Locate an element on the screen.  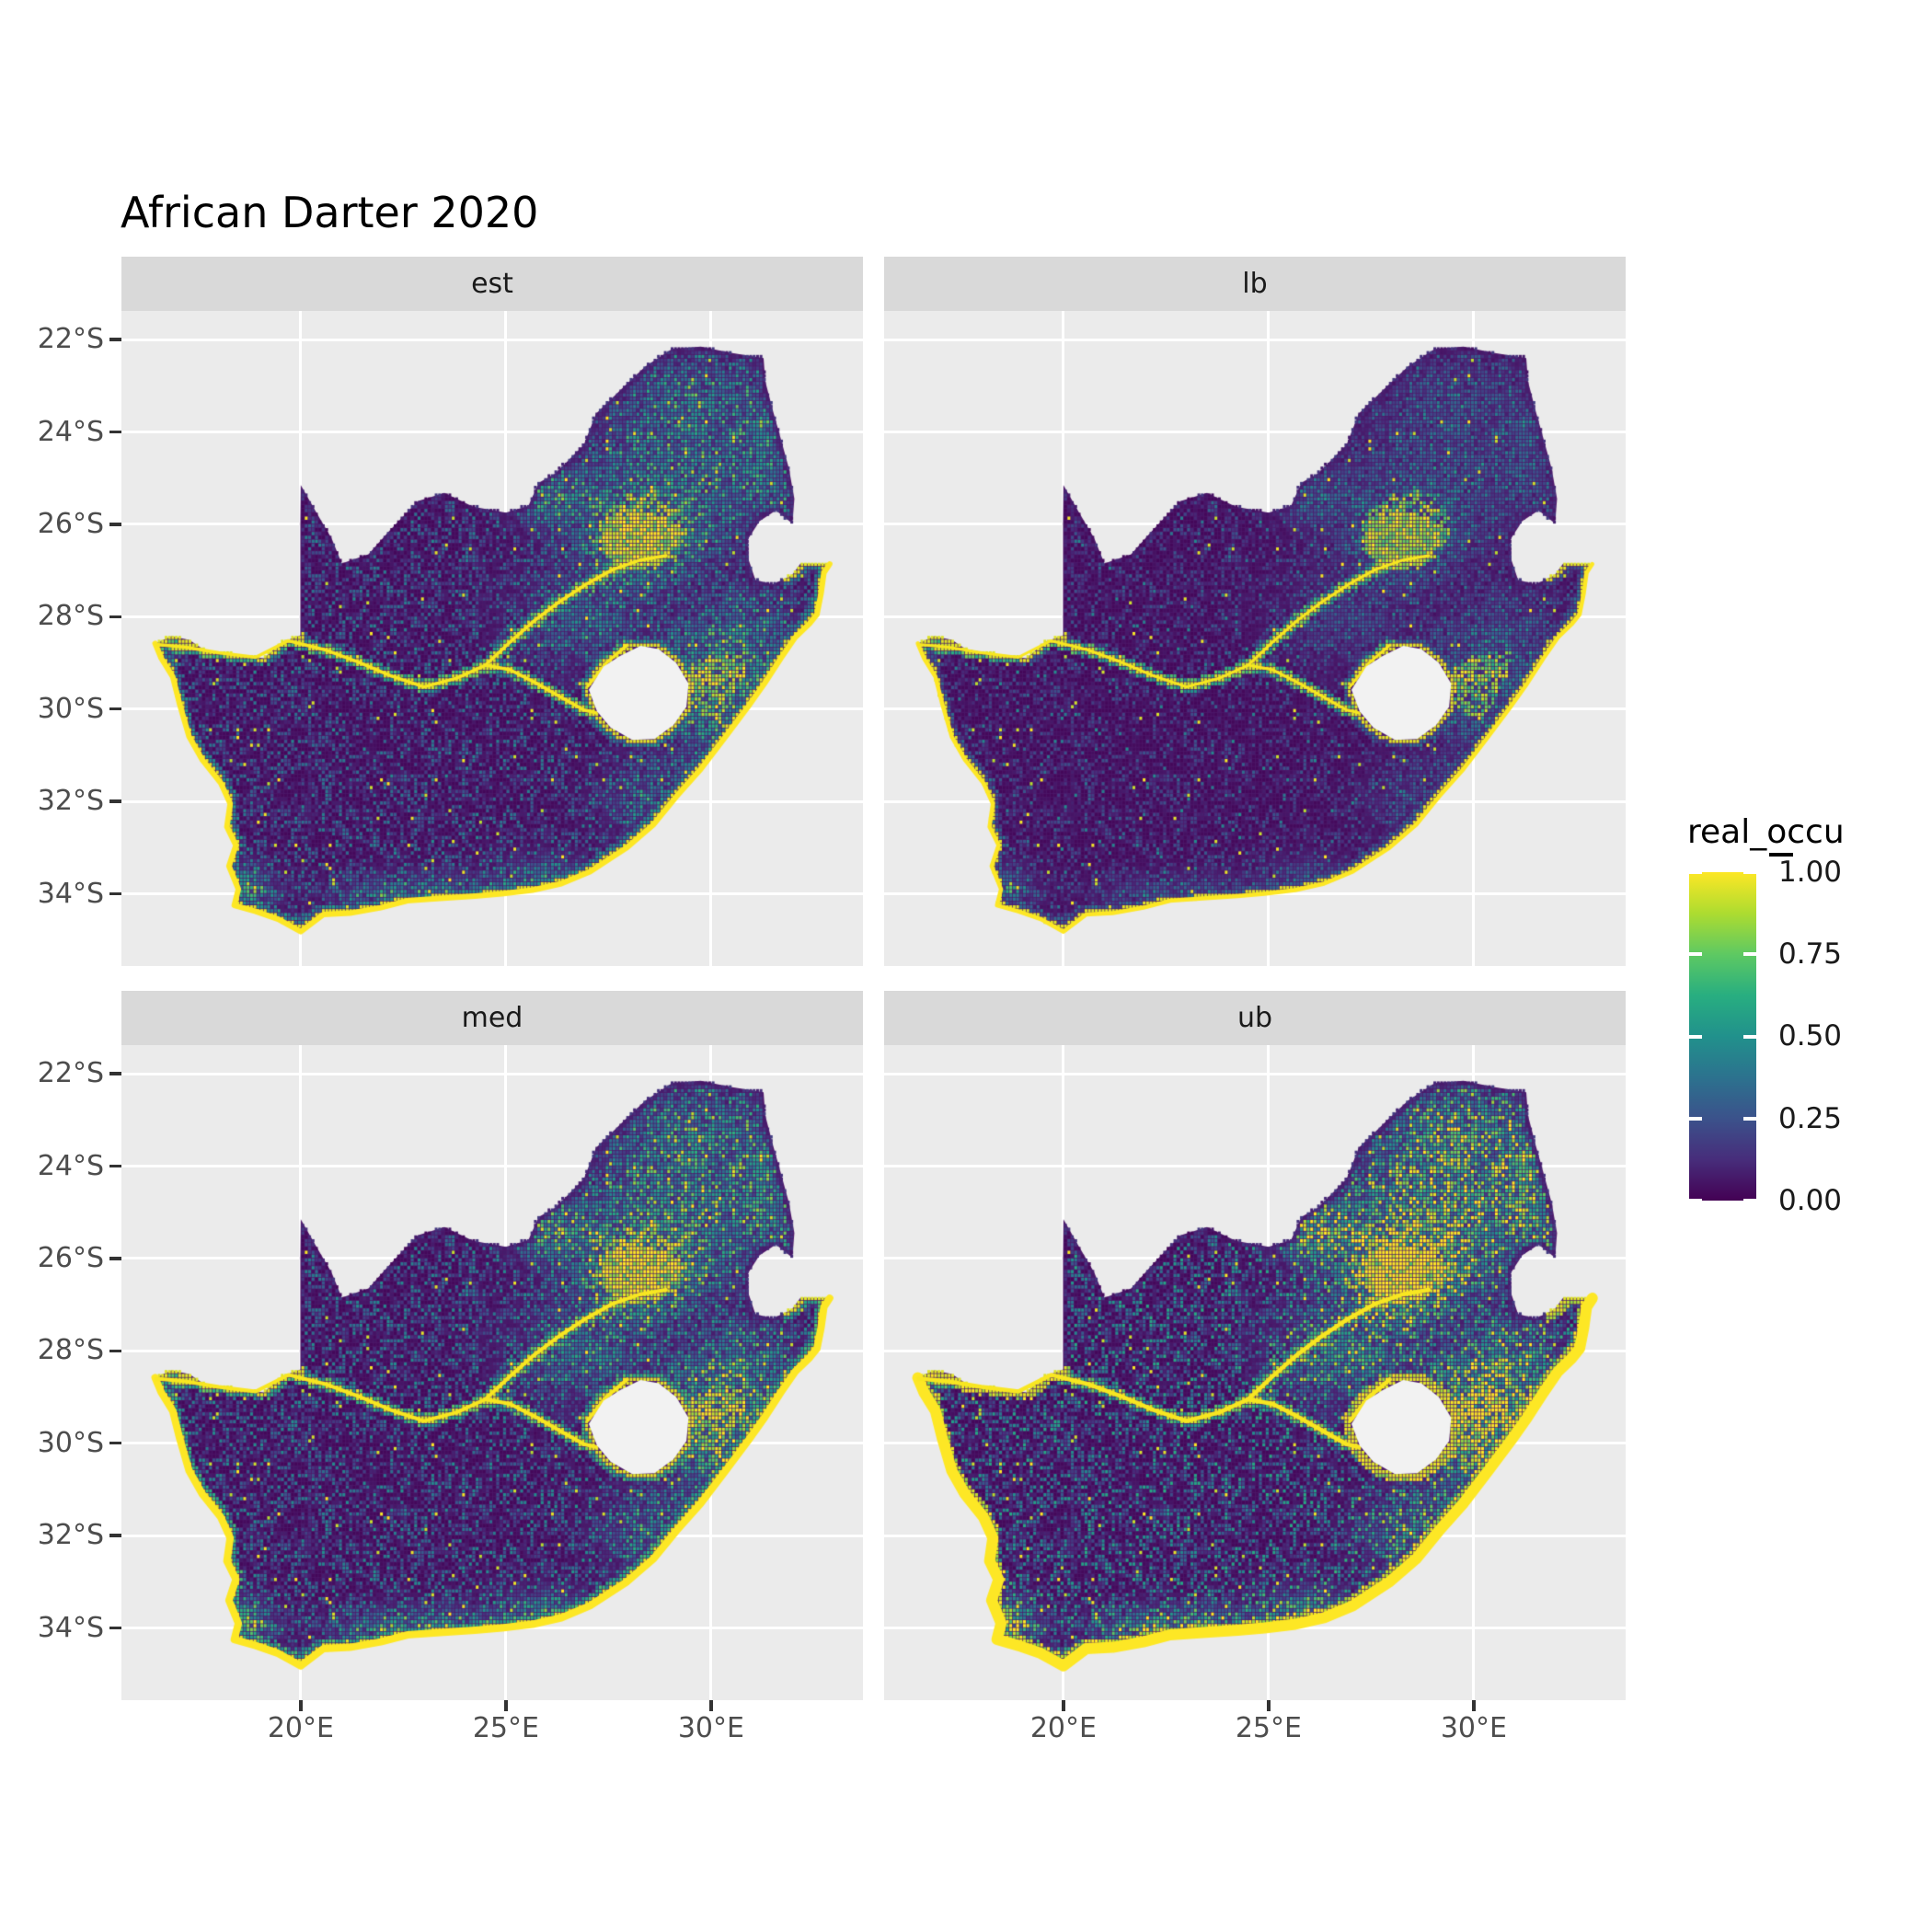
map-panel-med is located at coordinates (492, 1372).